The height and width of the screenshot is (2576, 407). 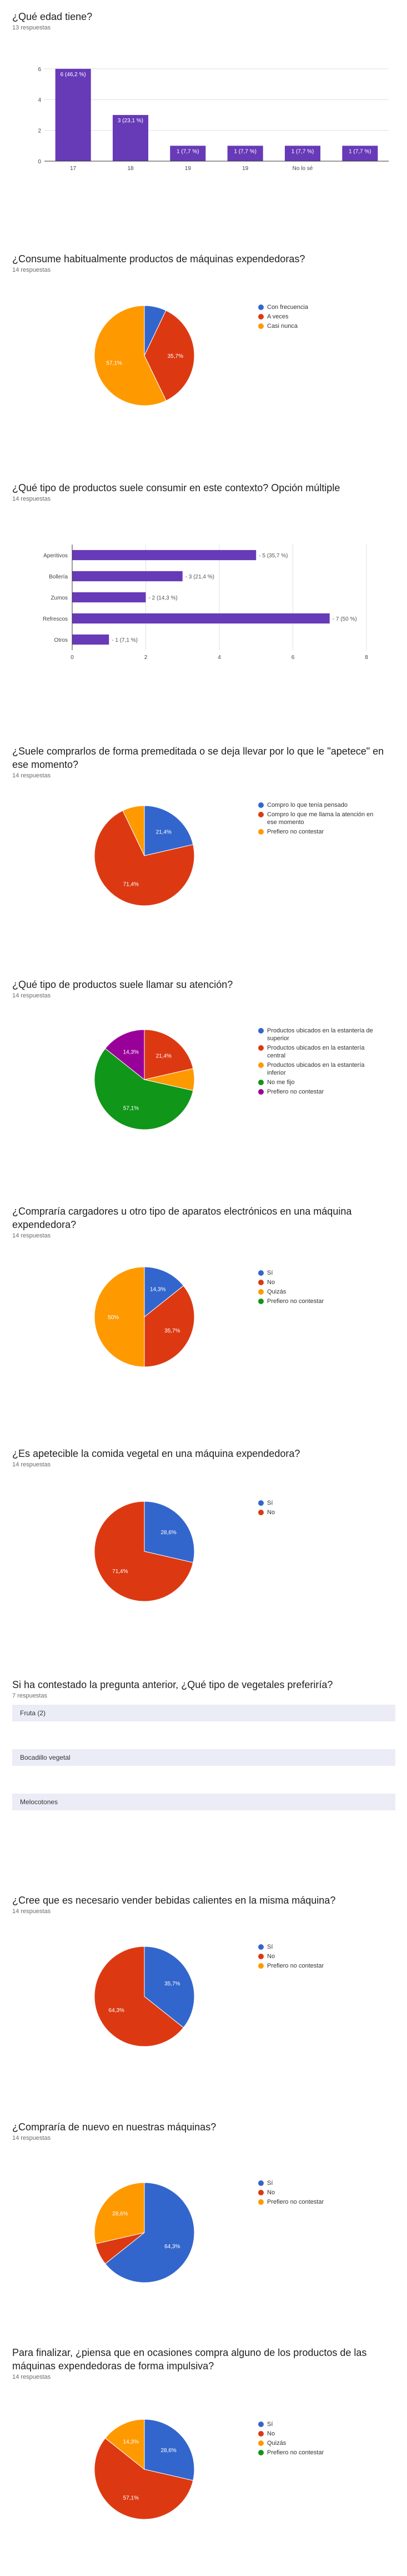 I want to click on legend-item: A veces, so click(x=318, y=317).